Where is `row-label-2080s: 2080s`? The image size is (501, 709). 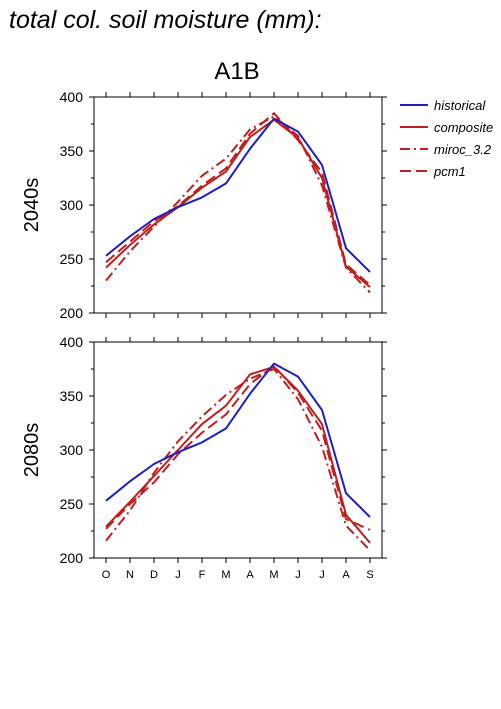
row-label-2080s: 2080s is located at coordinates (32, 450).